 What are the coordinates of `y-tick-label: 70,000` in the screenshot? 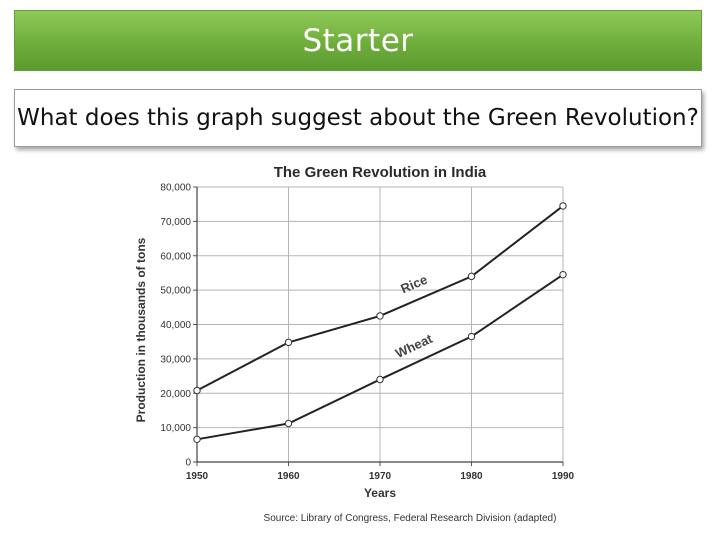 It's located at (175, 222).